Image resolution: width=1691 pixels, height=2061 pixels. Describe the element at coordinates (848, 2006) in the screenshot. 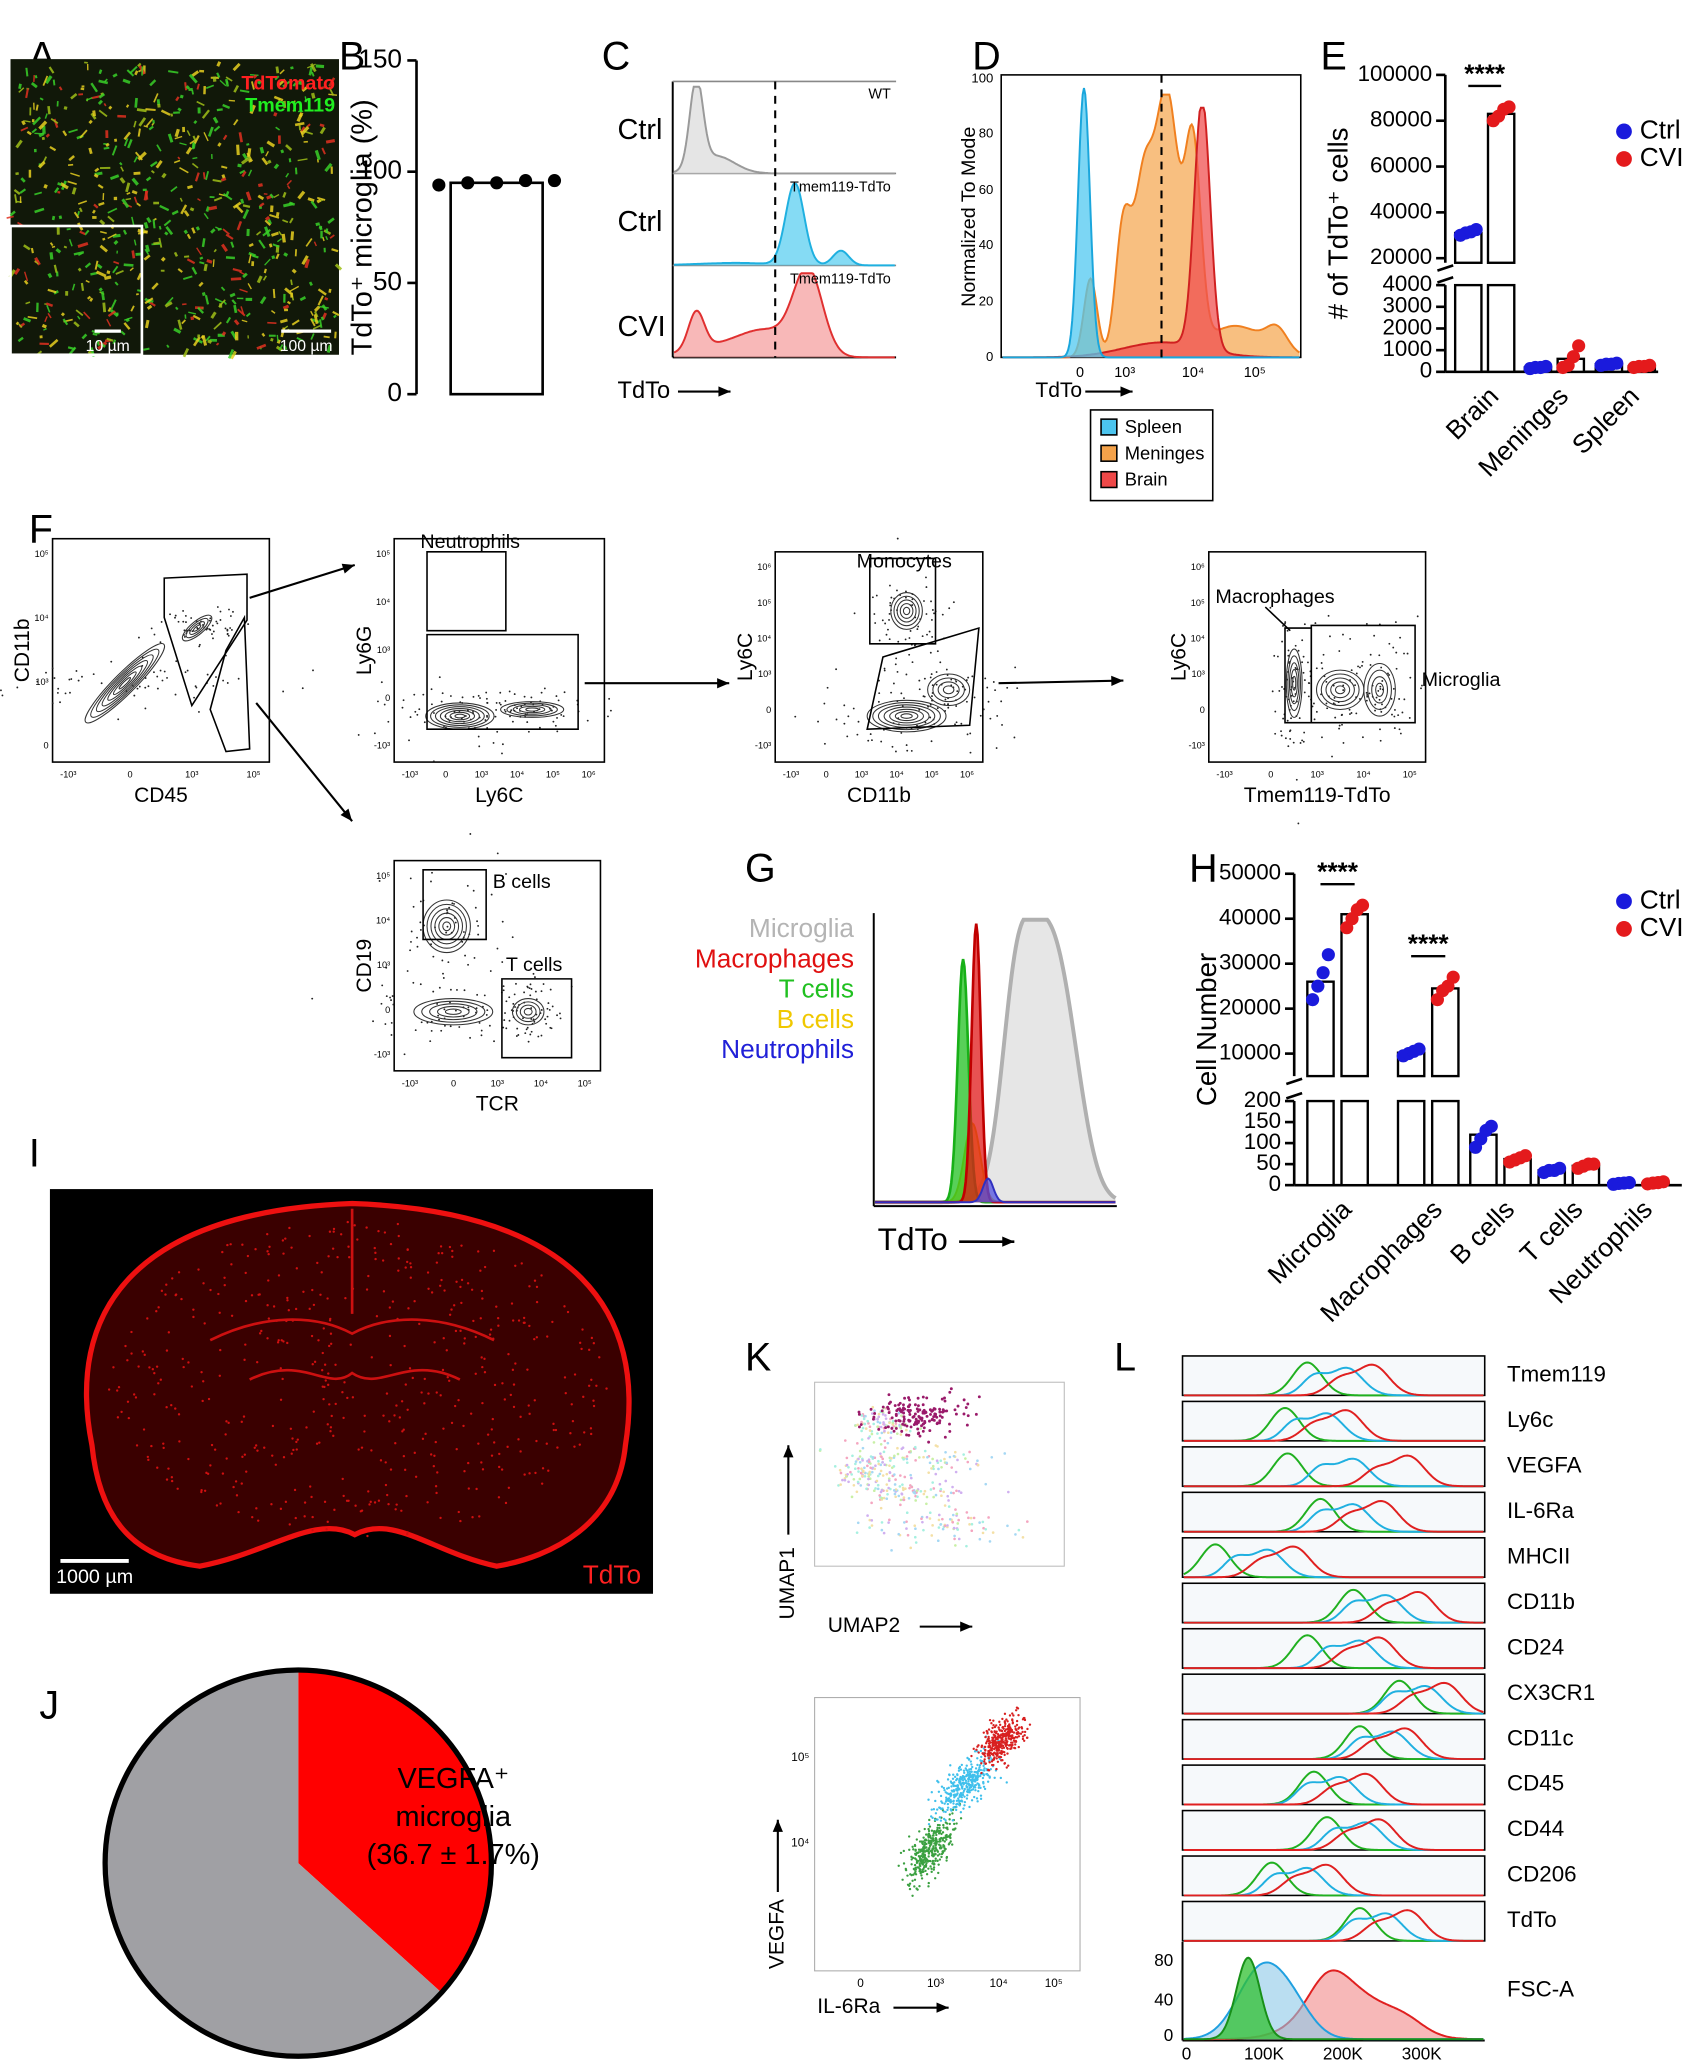

I see `x-axis-label: IL-6Ra` at that location.